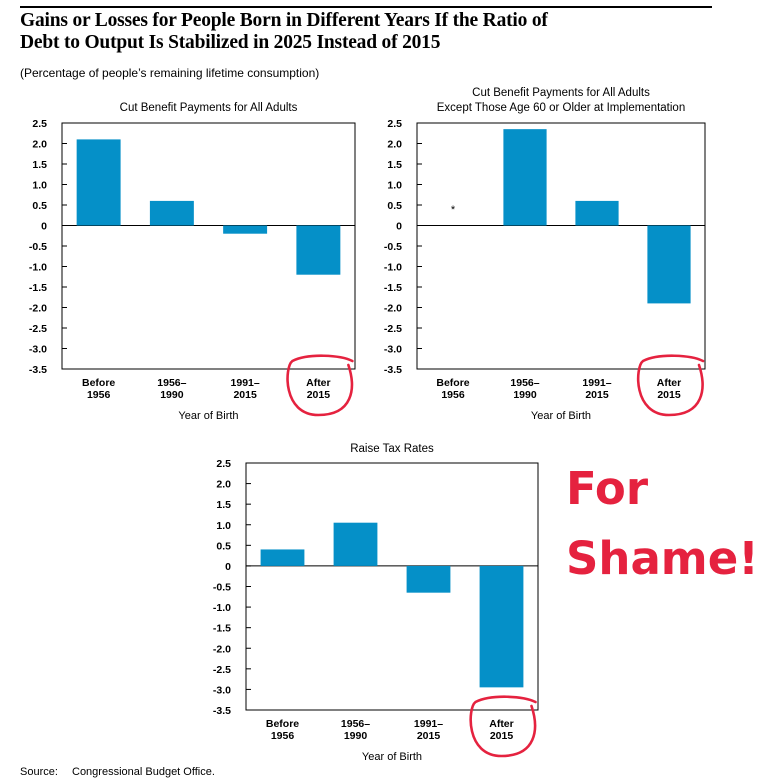 The width and height of the screenshot is (777, 783). I want to click on source-text: Congressional Budget Office., so click(143, 772).